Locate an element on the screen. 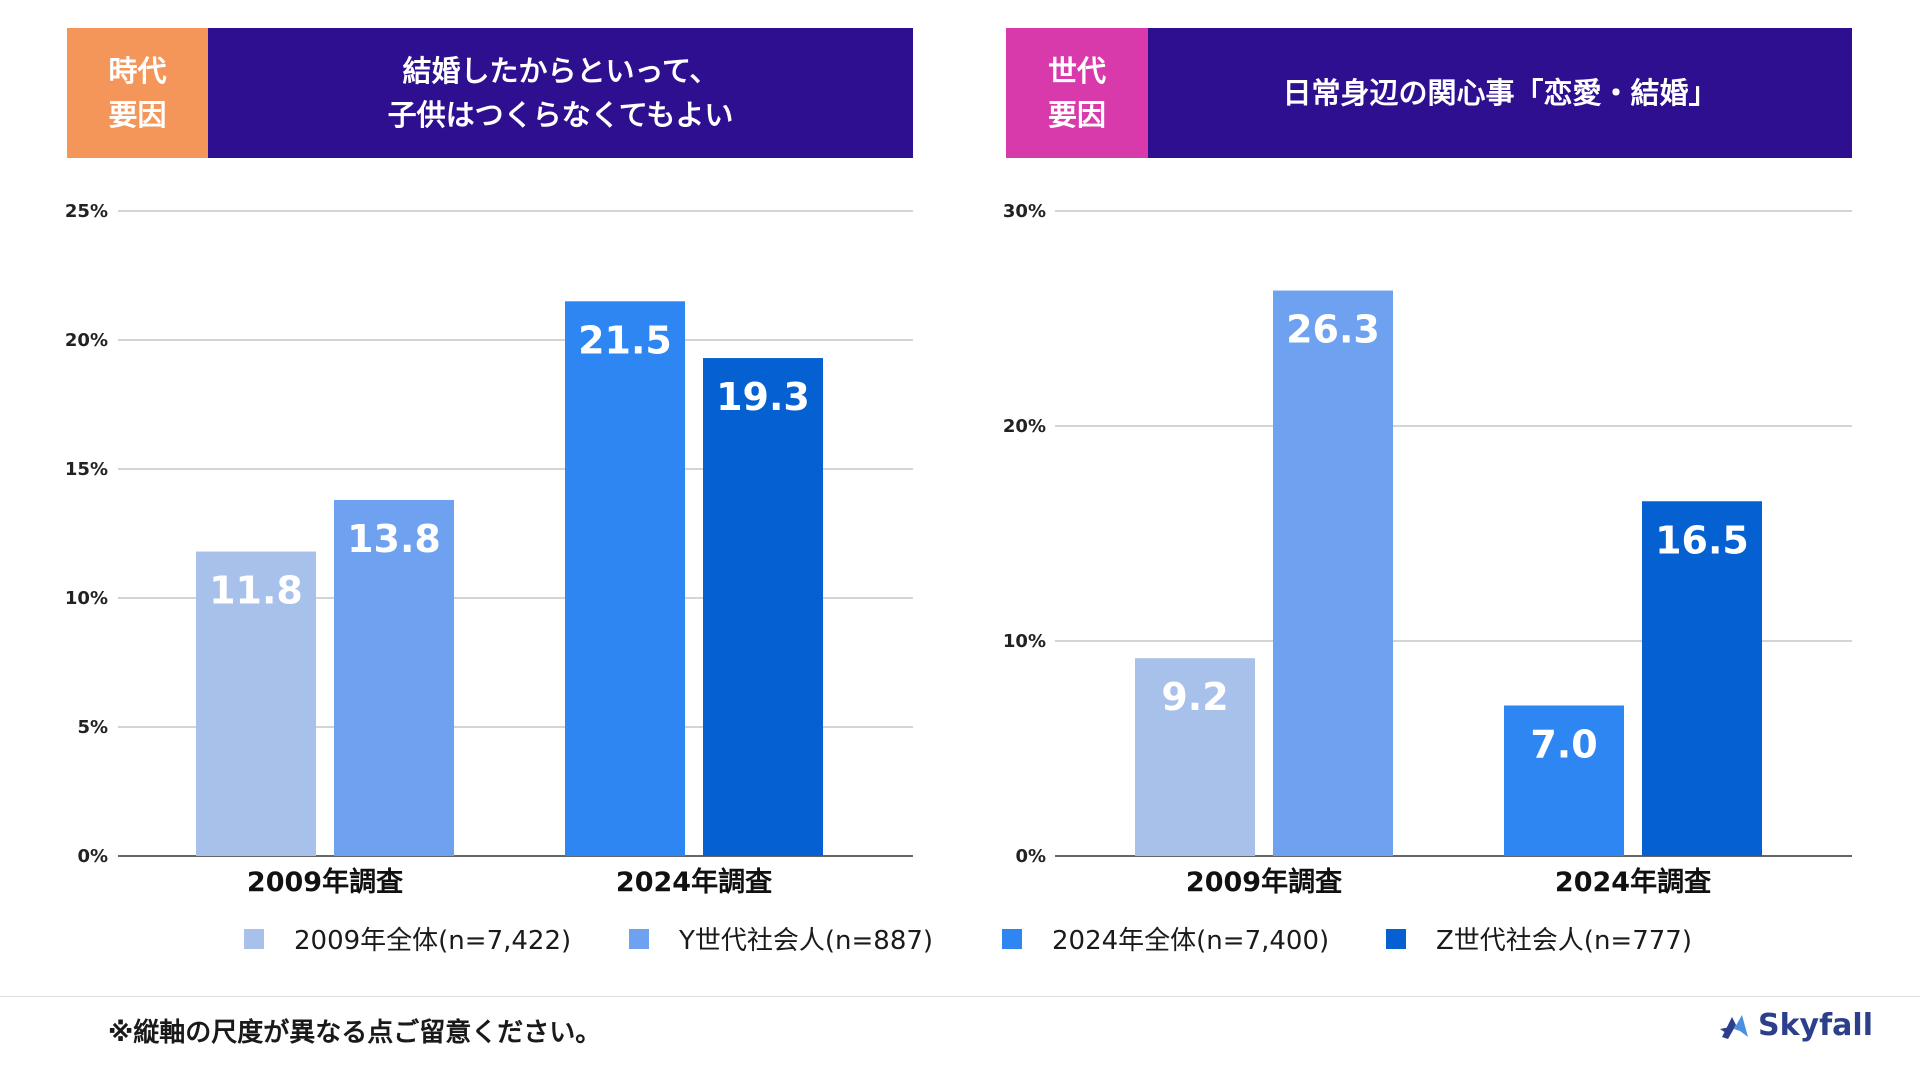  right-bar-label-0-1: 26.3 is located at coordinates (1333, 330).